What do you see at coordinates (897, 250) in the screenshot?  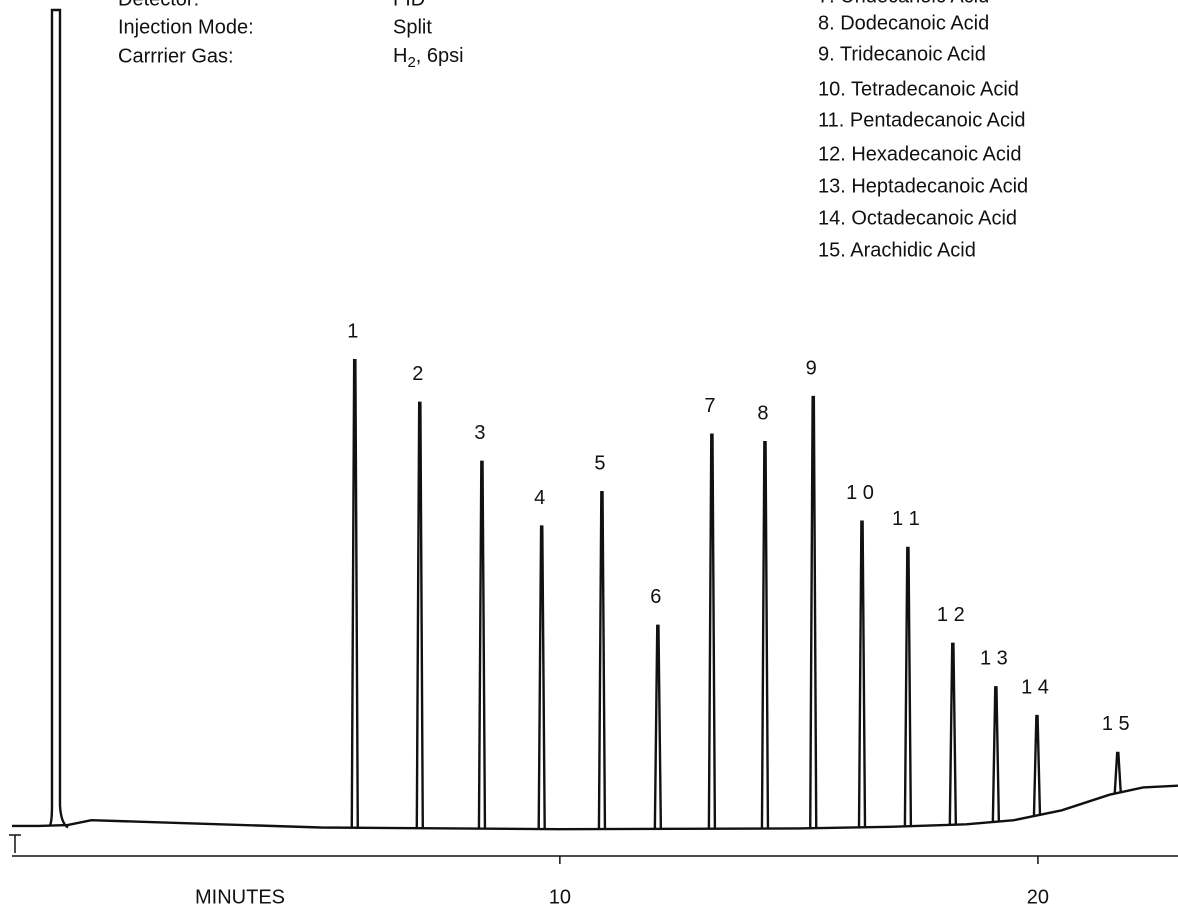 I see `compound-name: 15. Arachidic Acid` at bounding box center [897, 250].